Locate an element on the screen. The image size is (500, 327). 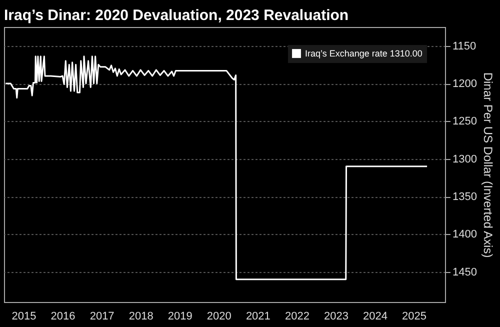
y-tick-label: 1350 is located at coordinates (464, 197).